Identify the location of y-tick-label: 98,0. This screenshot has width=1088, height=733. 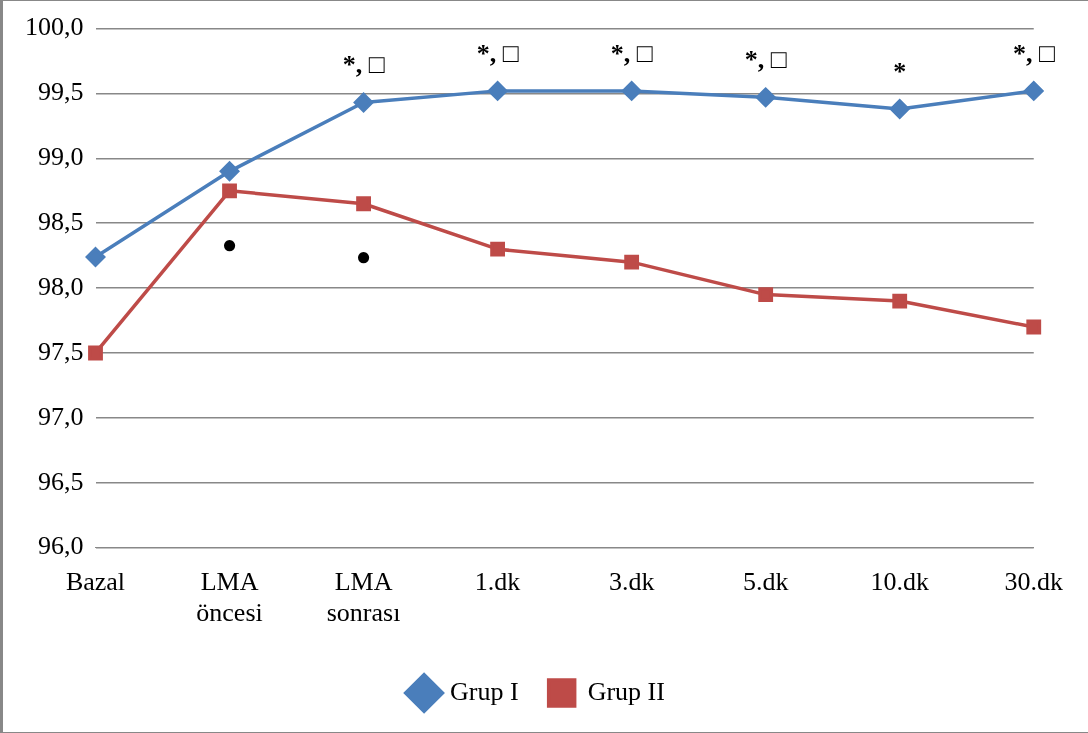
(61, 286).